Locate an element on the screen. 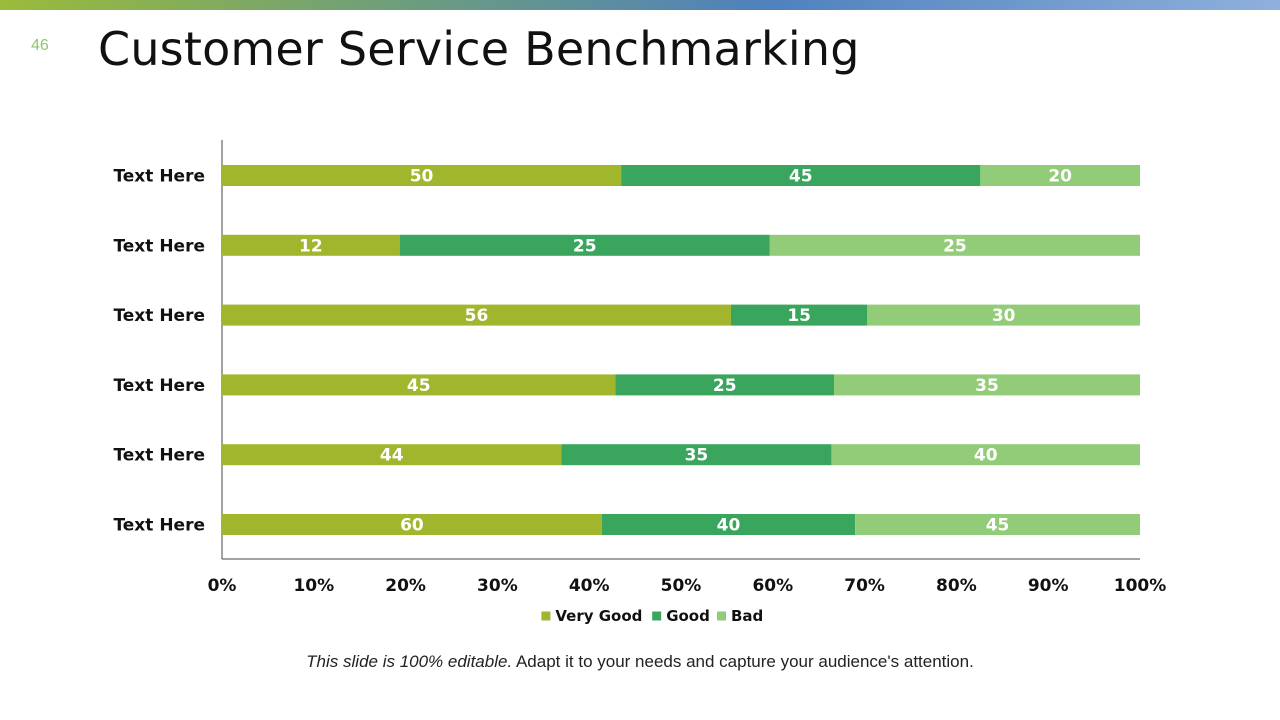  data-label: 12 is located at coordinates (311, 246).